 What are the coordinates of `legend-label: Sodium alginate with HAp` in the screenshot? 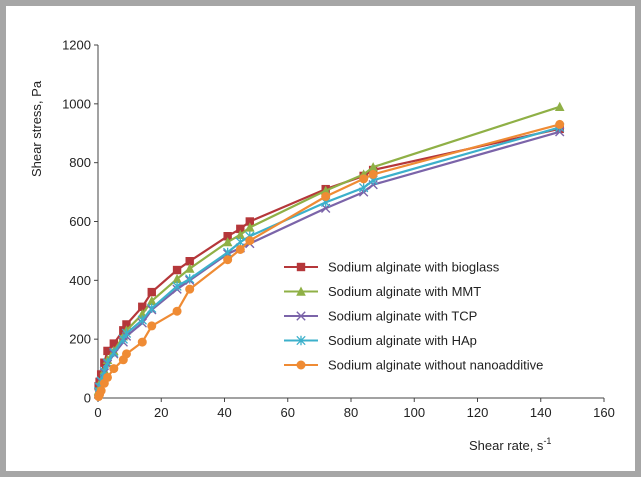 It's located at (402, 340).